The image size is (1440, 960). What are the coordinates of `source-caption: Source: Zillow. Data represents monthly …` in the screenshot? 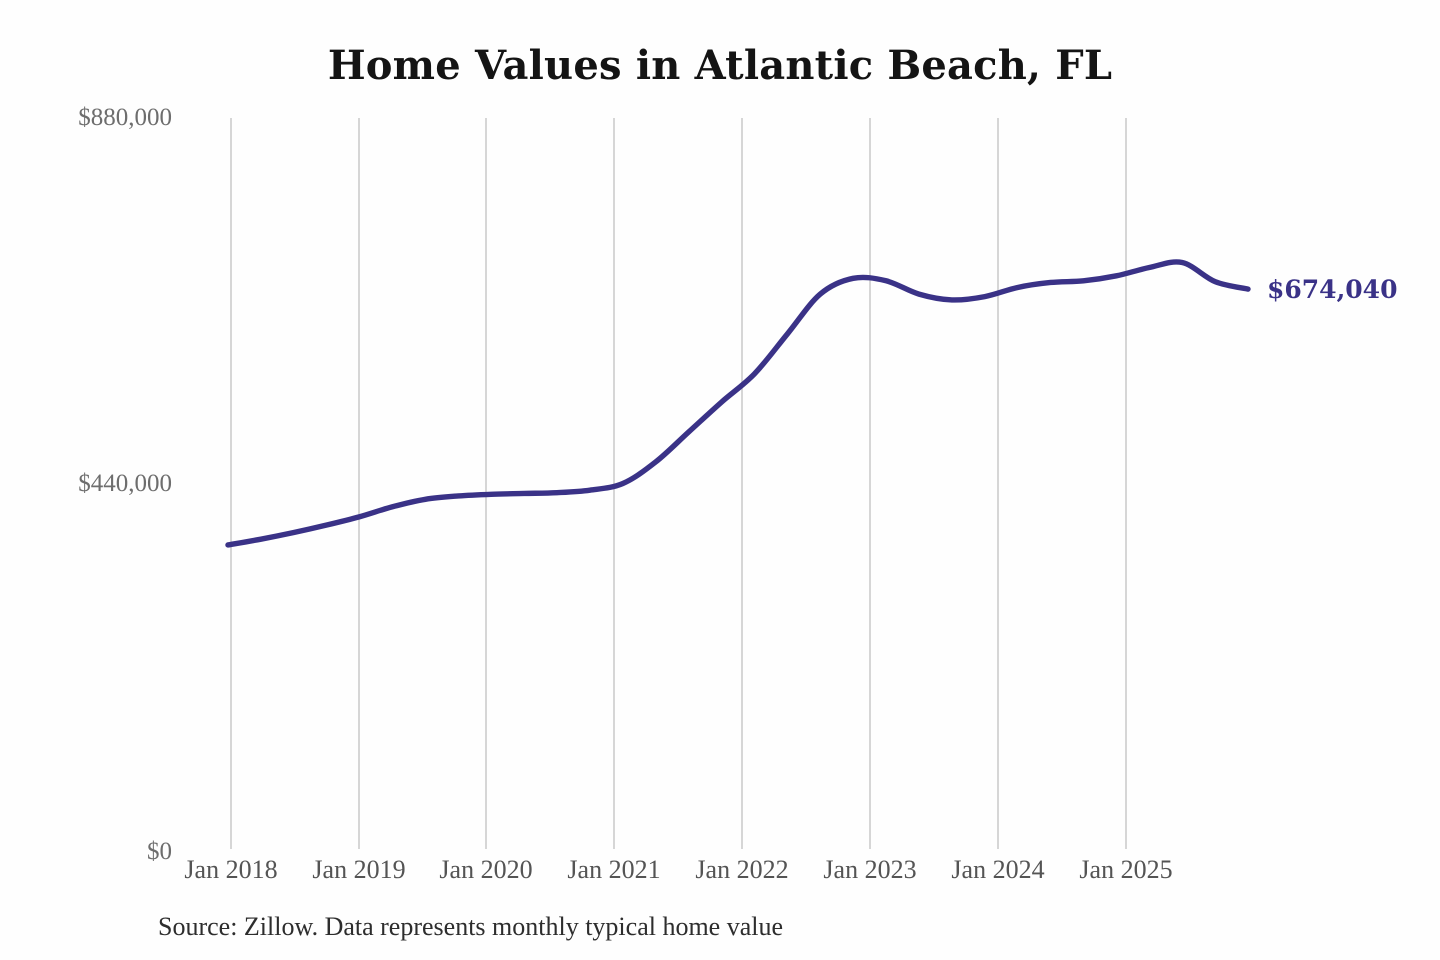 It's located at (471, 926).